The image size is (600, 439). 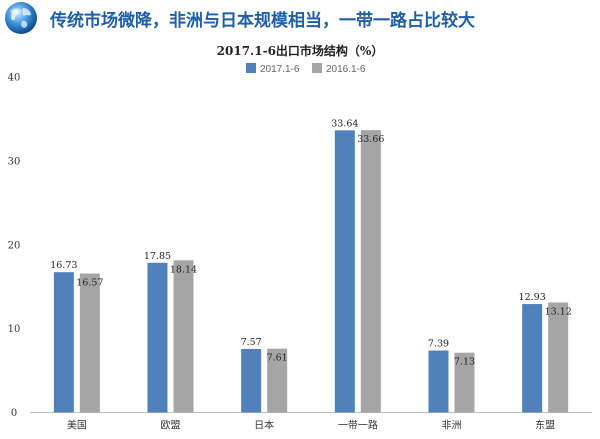 I want to click on legend: 2017.1-6 2016.1-6, so click(x=306, y=69).